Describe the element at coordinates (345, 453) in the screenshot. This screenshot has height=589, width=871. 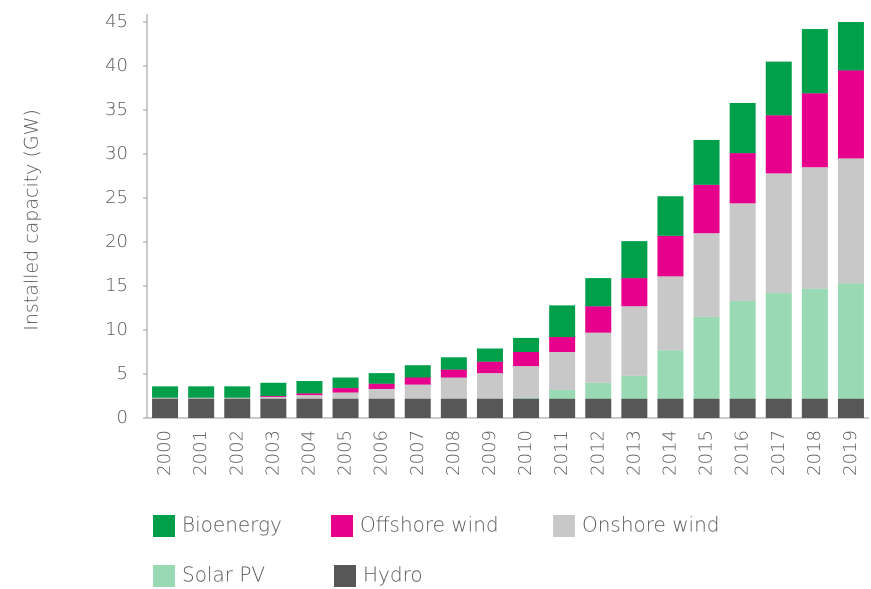
I see `x-tick-label: 2005` at that location.